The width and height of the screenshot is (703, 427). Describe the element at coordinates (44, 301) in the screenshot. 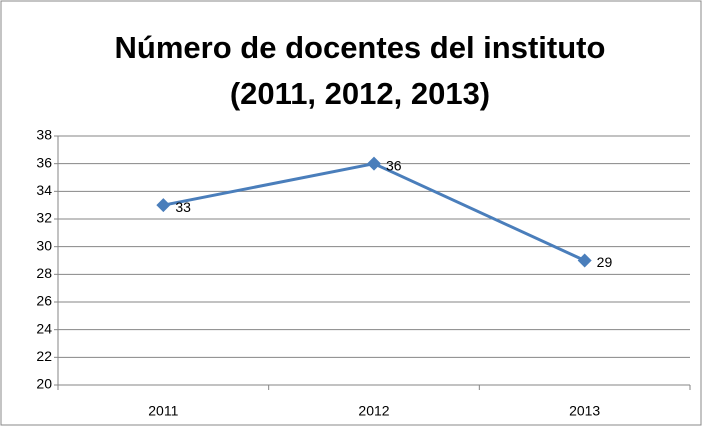

I see `y-tick-label: 26` at that location.